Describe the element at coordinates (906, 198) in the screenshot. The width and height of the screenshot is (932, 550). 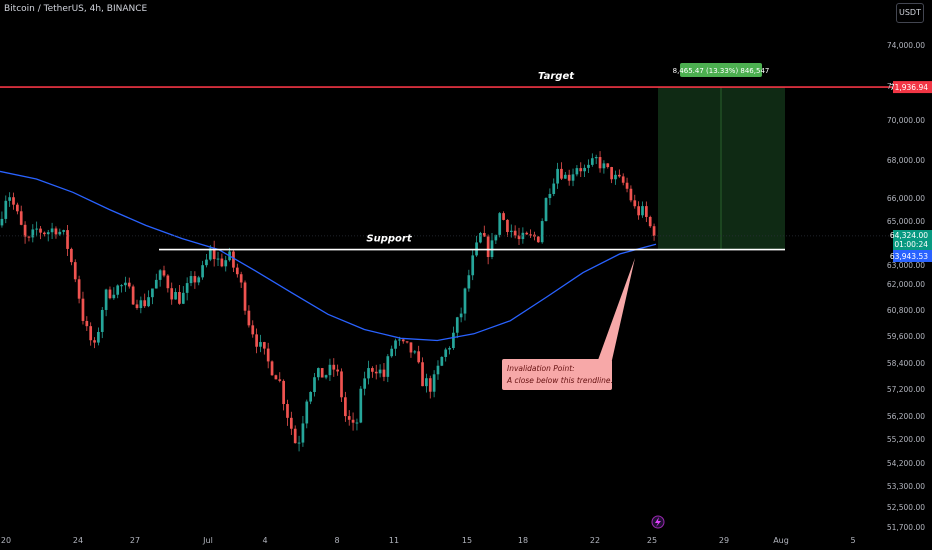
I see `y-tick-label: 66,000.00` at that location.